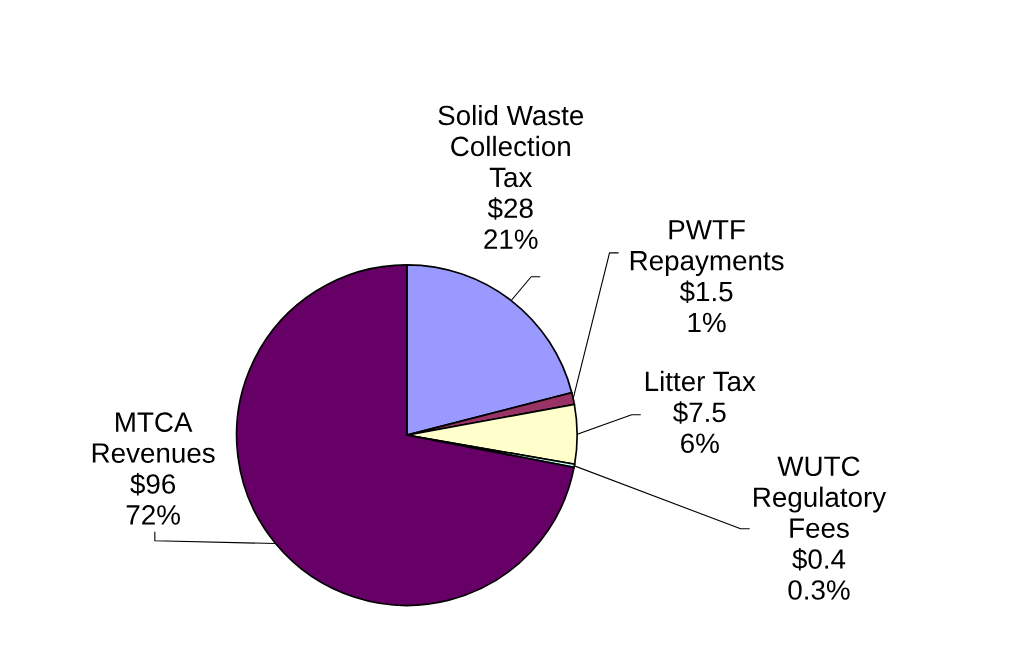 The height and width of the screenshot is (658, 1015). I want to click on data-label: $28 21%, so click(511, 223).